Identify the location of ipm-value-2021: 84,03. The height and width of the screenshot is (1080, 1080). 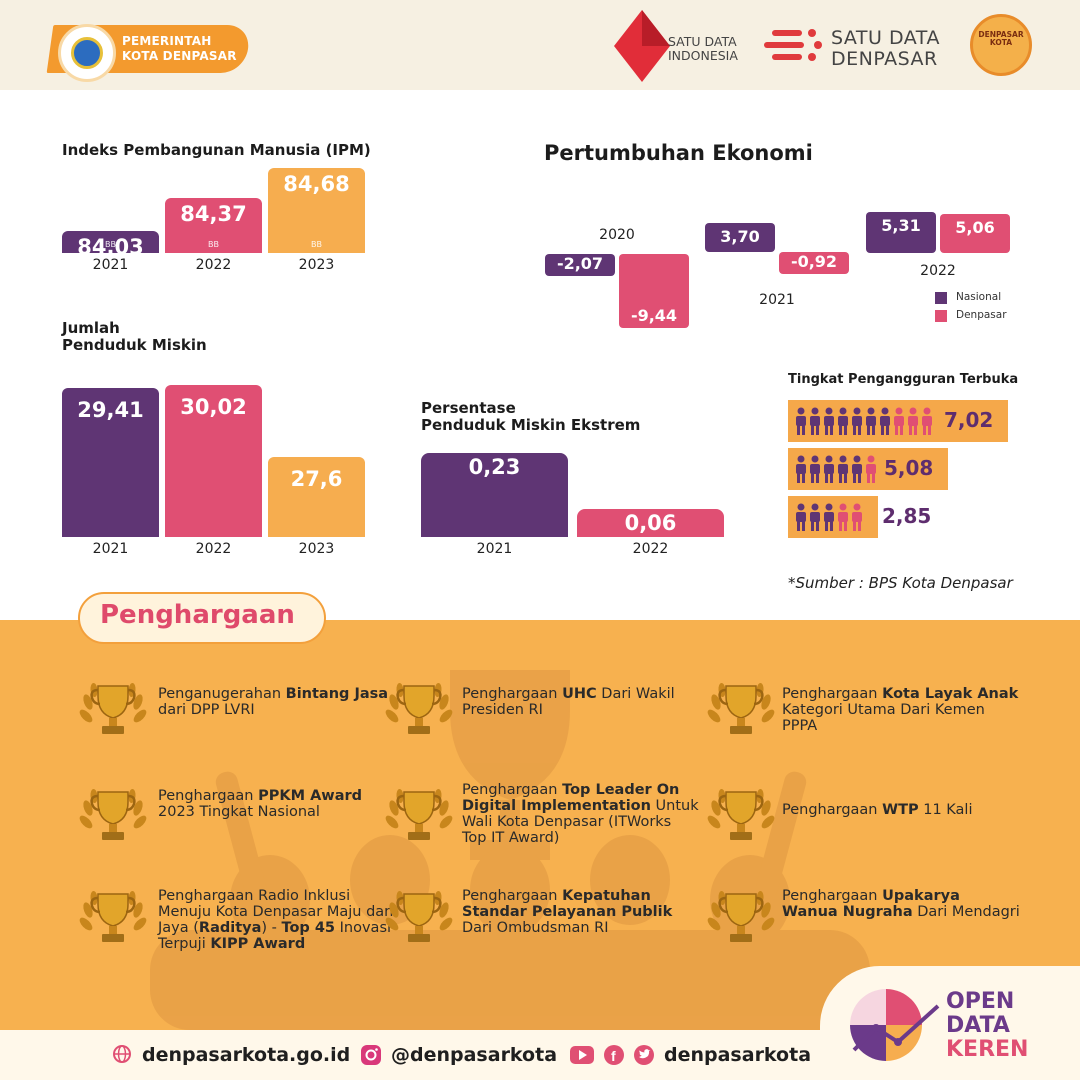
(110, 246).